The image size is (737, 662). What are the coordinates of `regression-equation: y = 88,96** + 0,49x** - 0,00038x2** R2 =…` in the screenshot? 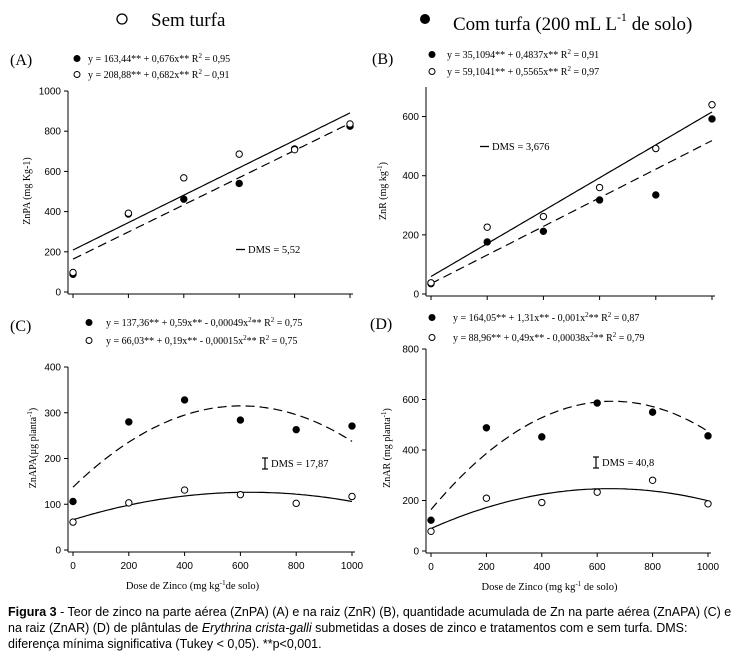 It's located at (548, 337).